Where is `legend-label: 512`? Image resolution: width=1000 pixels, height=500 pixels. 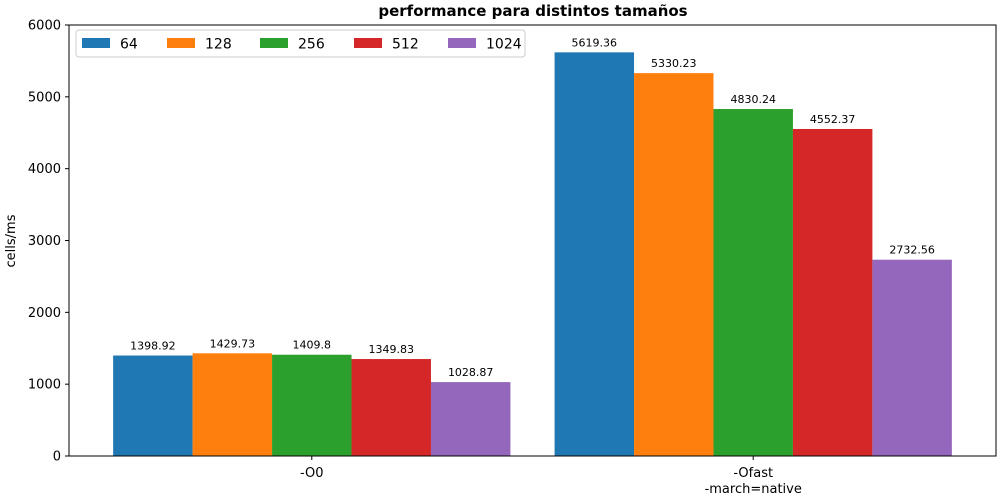 legend-label: 512 is located at coordinates (405, 45).